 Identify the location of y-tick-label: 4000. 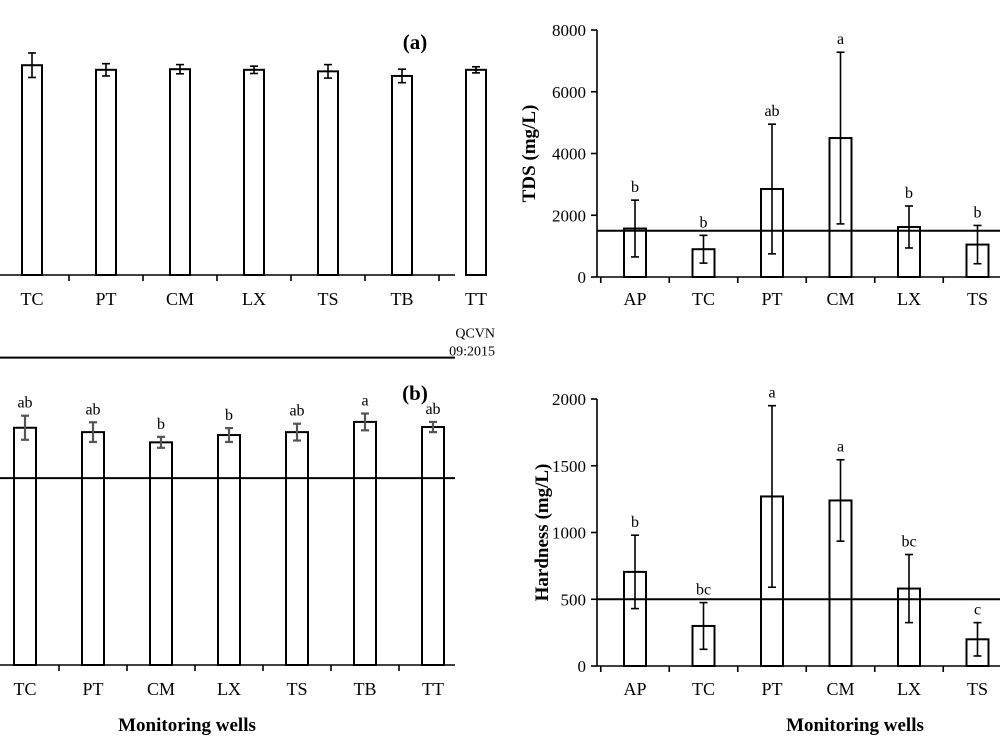
(569, 154).